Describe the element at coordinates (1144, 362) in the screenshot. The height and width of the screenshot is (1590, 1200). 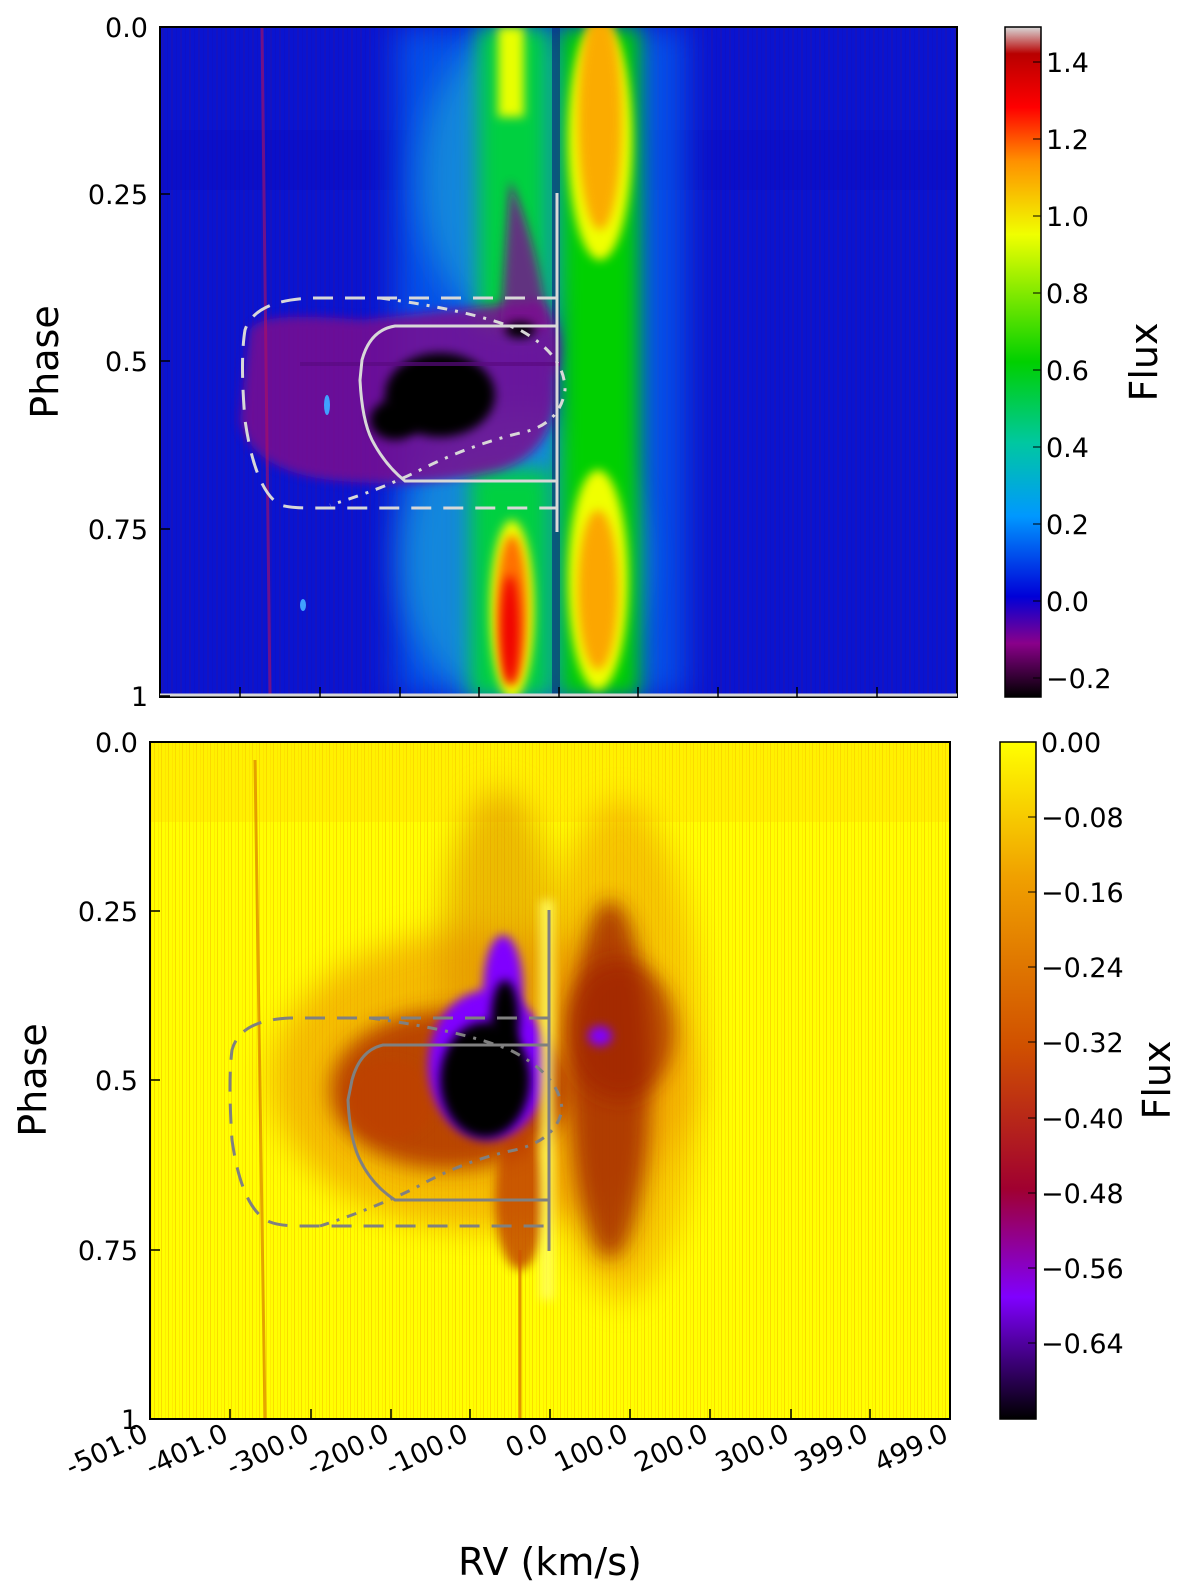
I see `top-colorbar-label: Flux` at that location.